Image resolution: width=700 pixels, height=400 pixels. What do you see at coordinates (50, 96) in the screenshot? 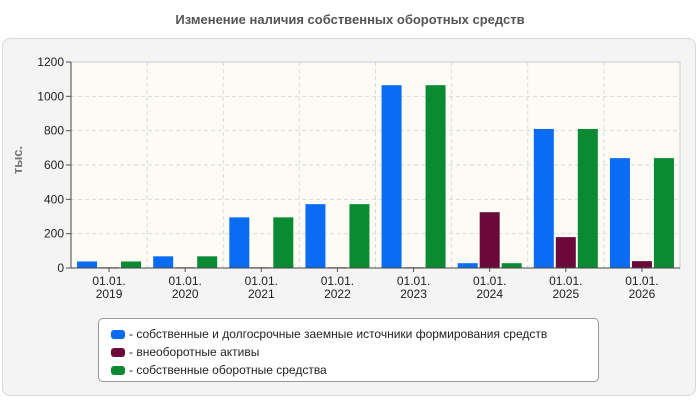
I see `y-tick-label: 1000` at bounding box center [50, 96].